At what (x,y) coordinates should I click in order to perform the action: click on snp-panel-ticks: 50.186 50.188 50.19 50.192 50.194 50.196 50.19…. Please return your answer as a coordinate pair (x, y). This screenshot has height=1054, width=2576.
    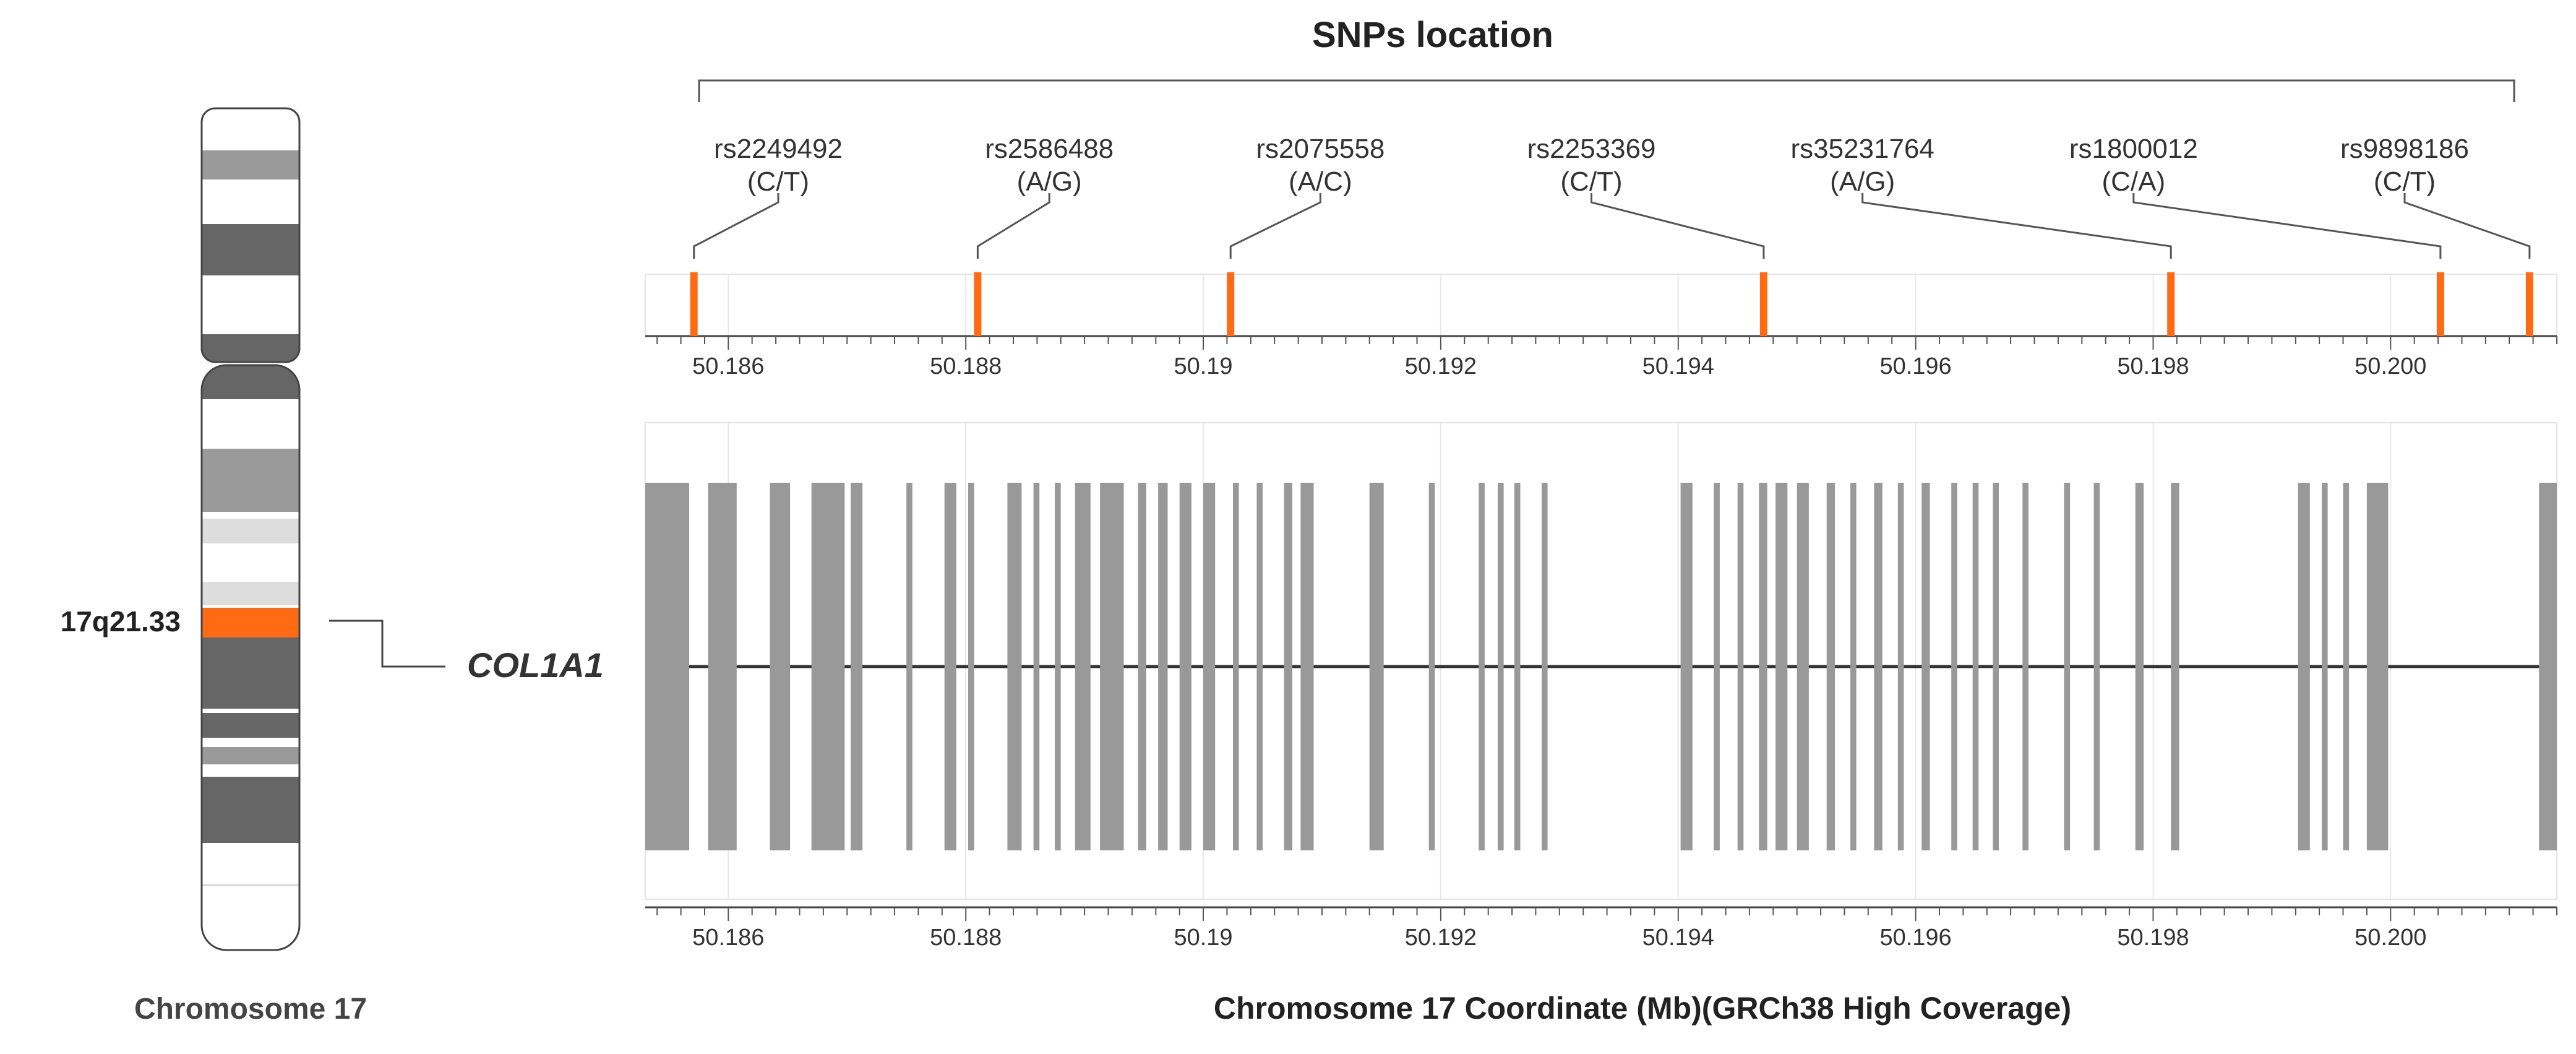
    Looking at the image, I should click on (1606, 357).